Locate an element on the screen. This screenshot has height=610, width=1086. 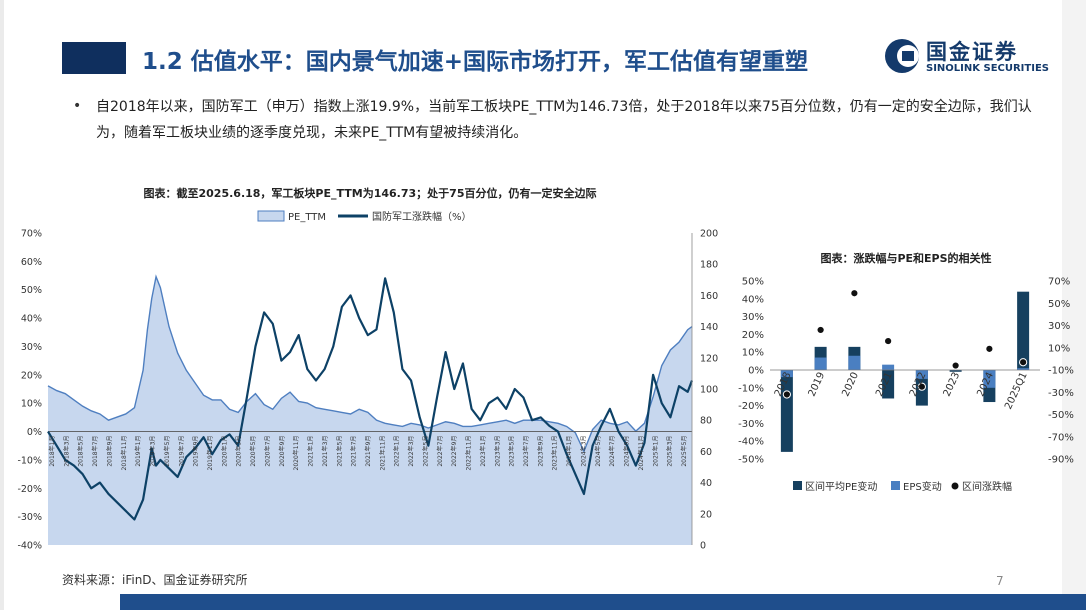
chart1-right-tick-label: 80 is located at coordinates (706, 421).